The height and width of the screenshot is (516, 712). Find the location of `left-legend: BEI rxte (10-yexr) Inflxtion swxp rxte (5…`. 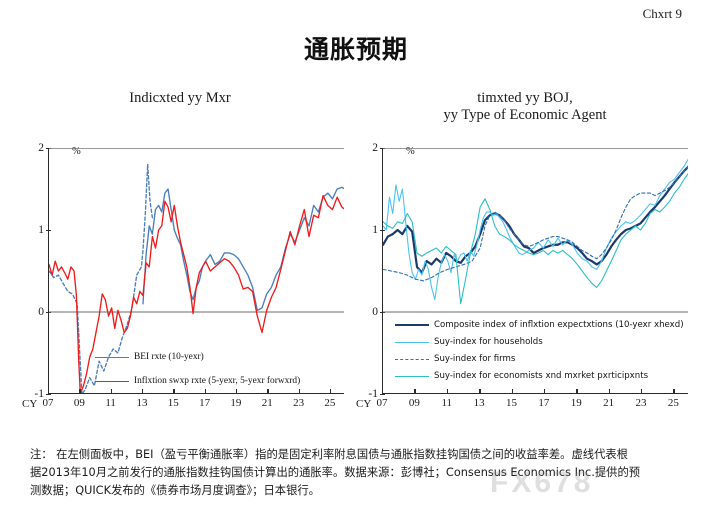

left-legend: BEI rxte (10-yexr) Inflxtion swxp rxte (5… is located at coordinates (197, 376).